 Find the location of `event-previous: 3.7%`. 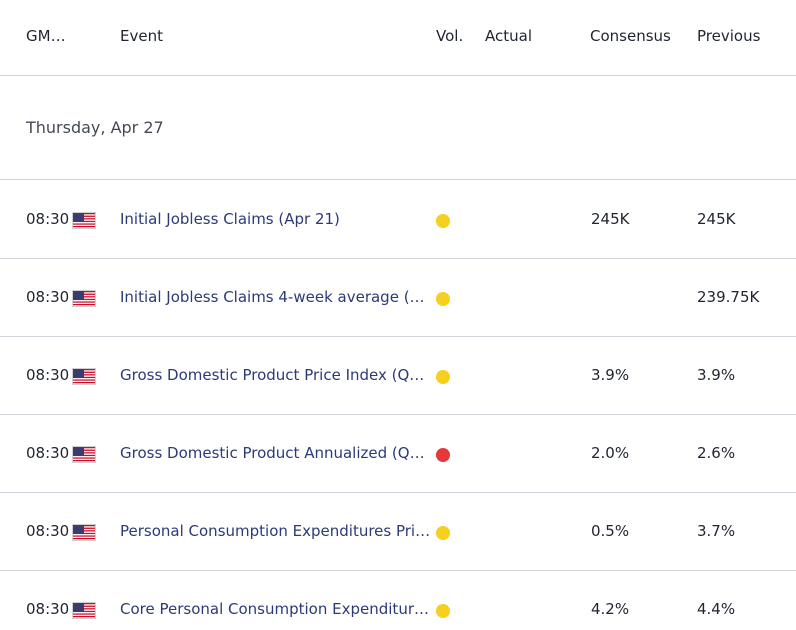

event-previous: 3.7% is located at coordinates (716, 531).